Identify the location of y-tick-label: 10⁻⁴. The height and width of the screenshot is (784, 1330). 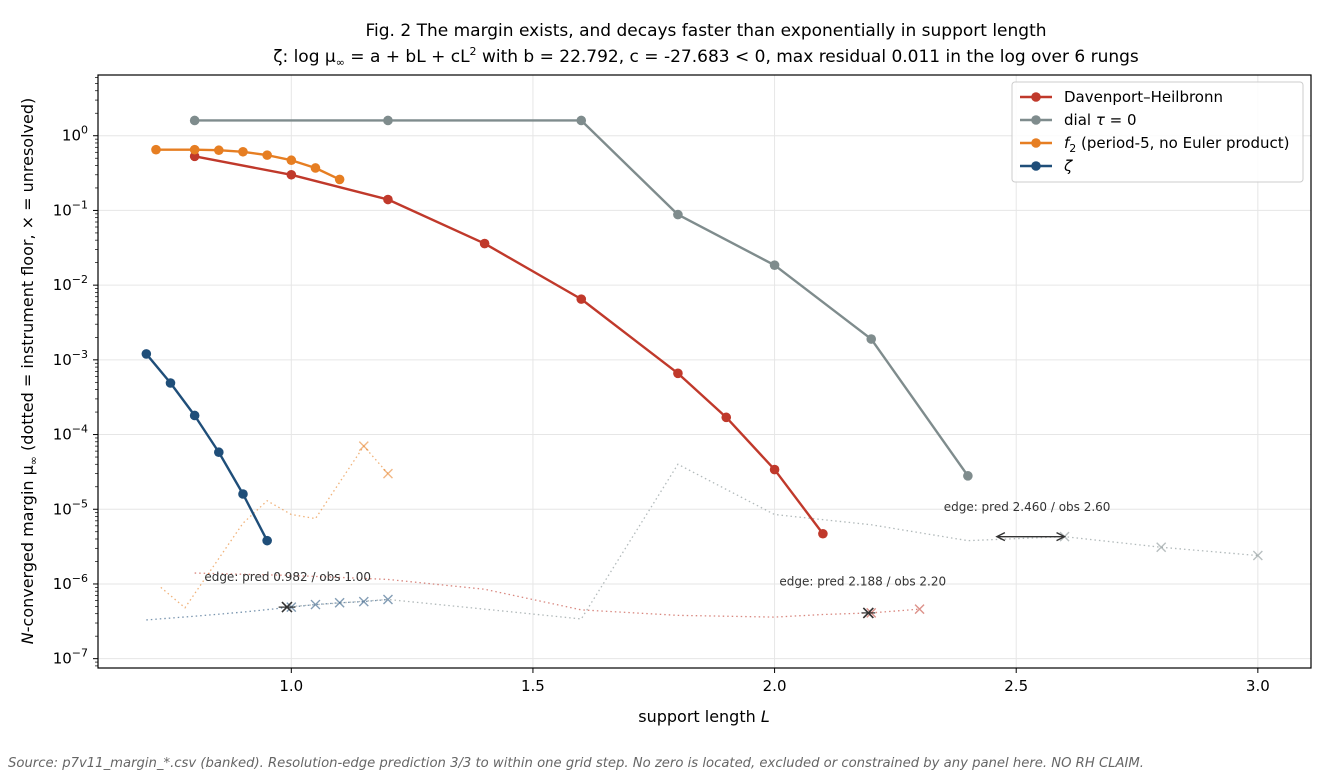
(70, 433).